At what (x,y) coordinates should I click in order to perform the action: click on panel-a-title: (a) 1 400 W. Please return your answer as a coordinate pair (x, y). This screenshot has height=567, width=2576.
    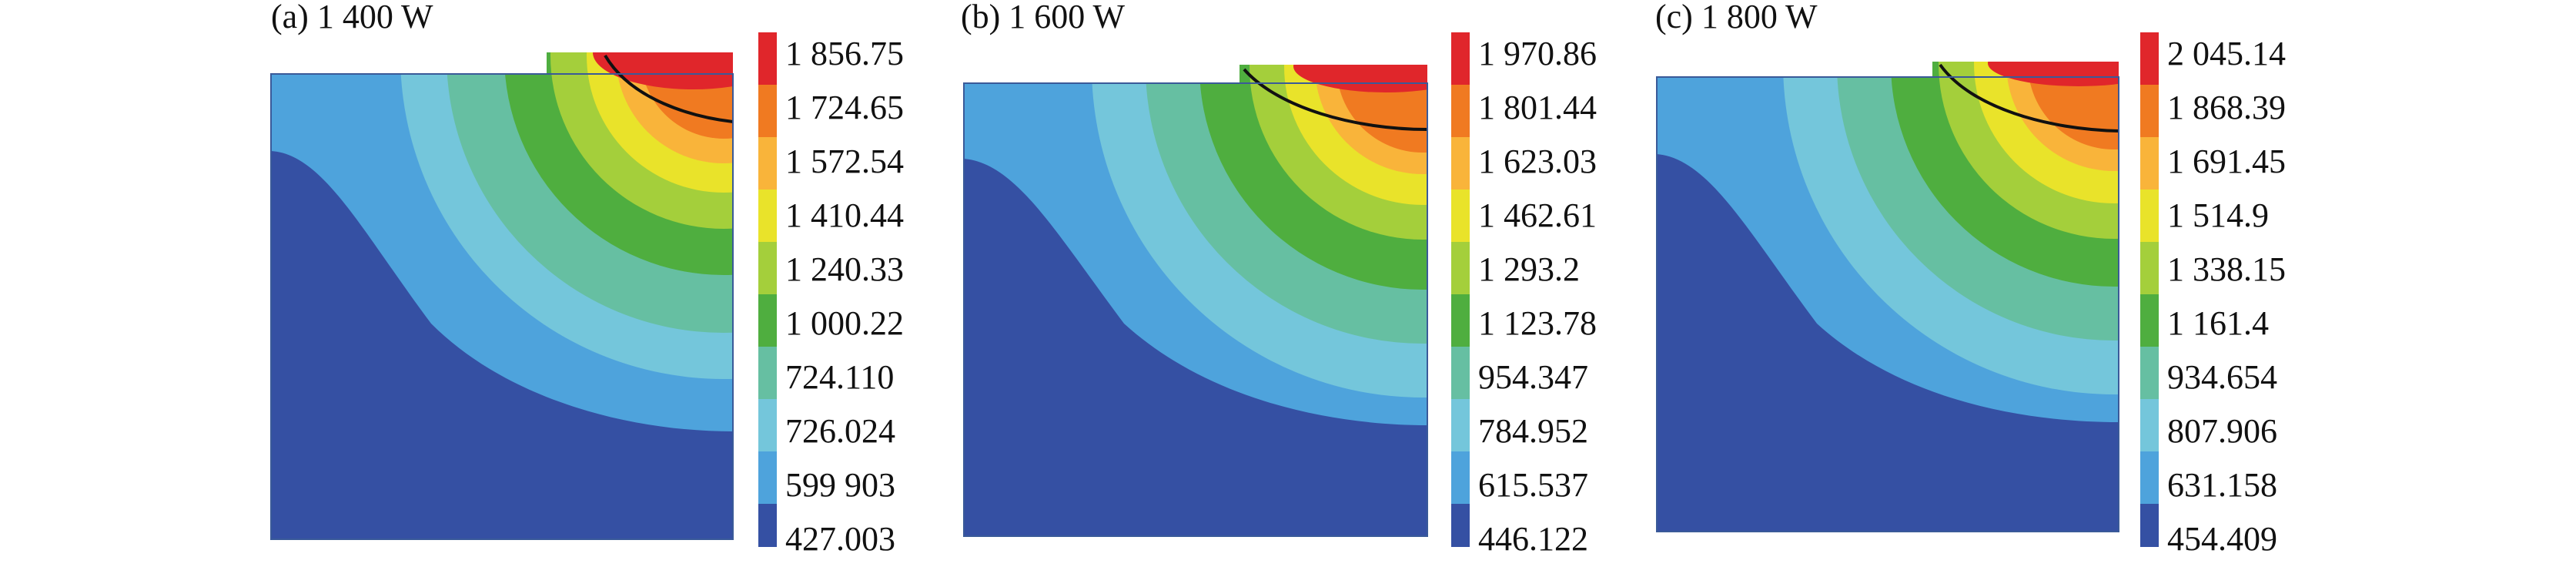
    Looking at the image, I should click on (352, 17).